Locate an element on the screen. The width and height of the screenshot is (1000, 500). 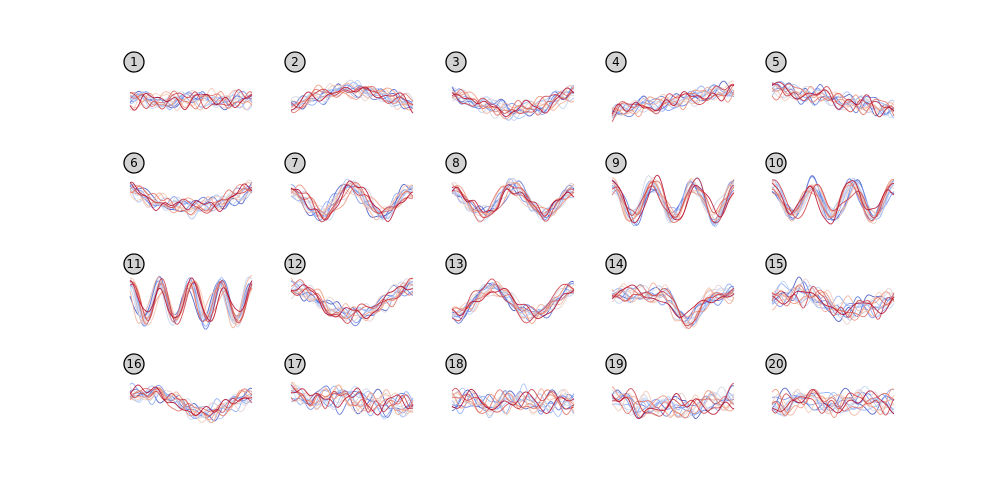
panel-label-badge: 20 is located at coordinates (776, 364).